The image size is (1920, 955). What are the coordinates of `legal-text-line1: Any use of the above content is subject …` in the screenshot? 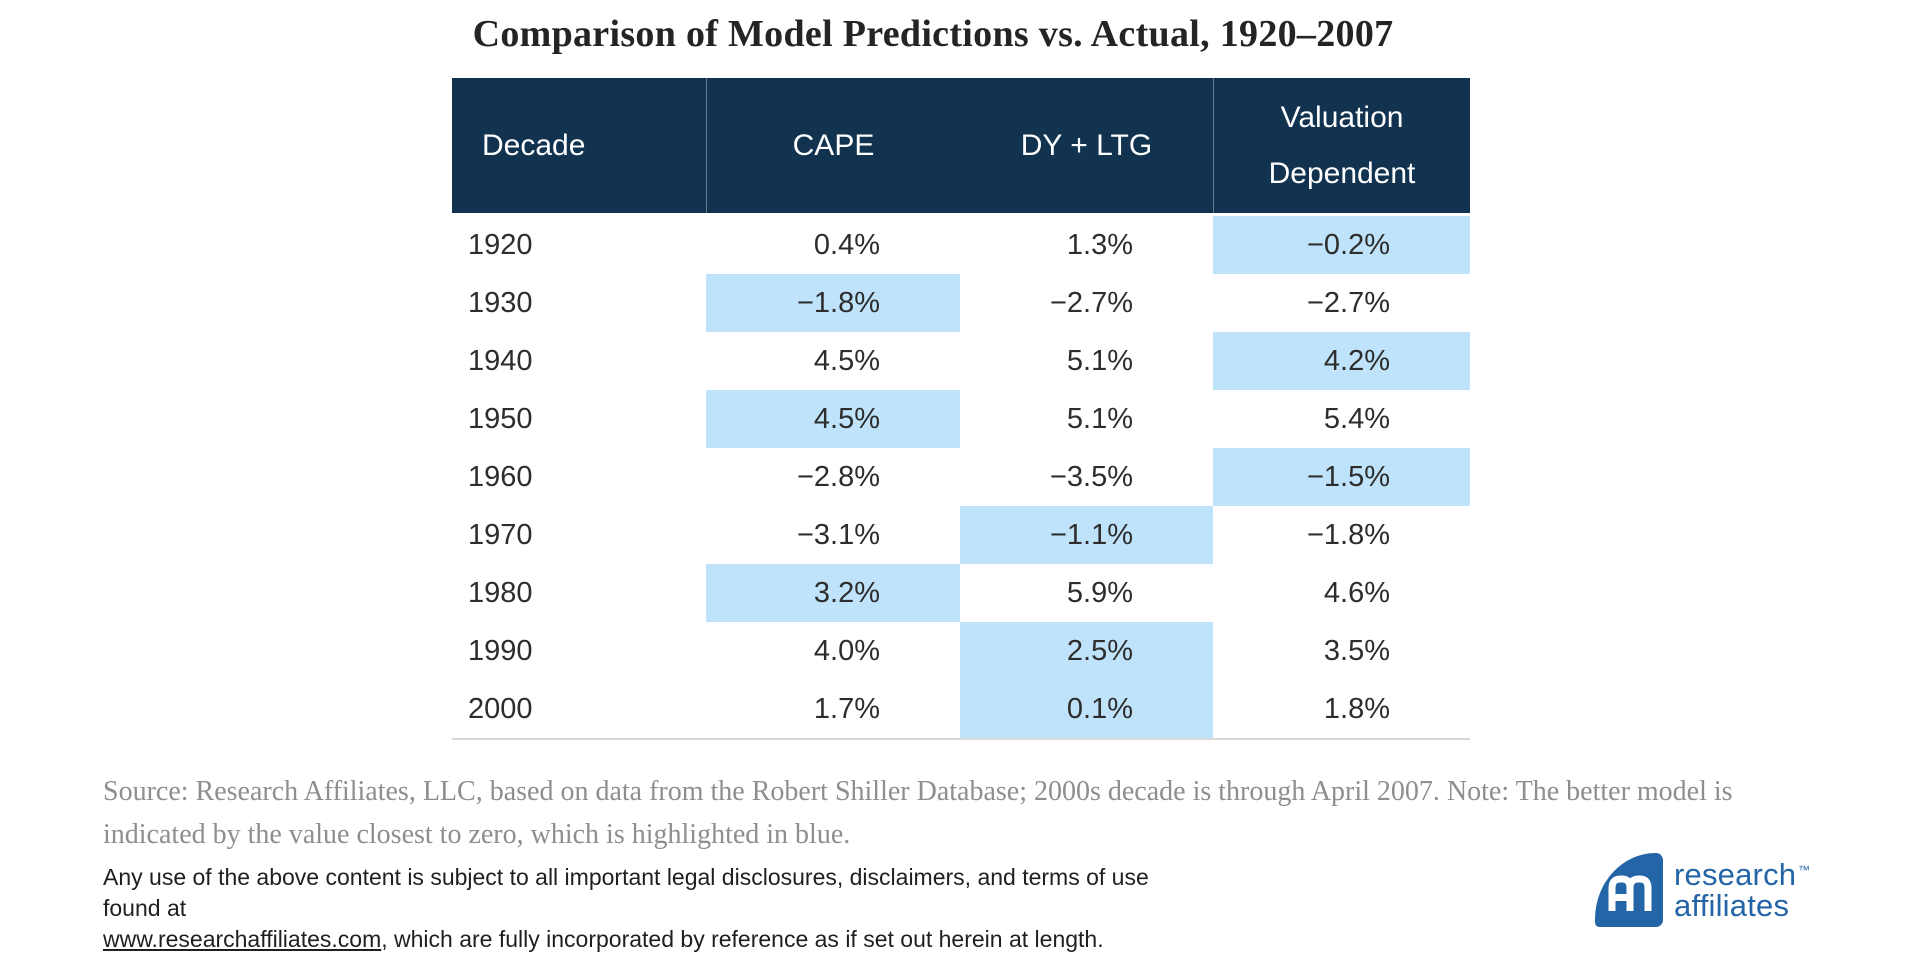 It's located at (626, 892).